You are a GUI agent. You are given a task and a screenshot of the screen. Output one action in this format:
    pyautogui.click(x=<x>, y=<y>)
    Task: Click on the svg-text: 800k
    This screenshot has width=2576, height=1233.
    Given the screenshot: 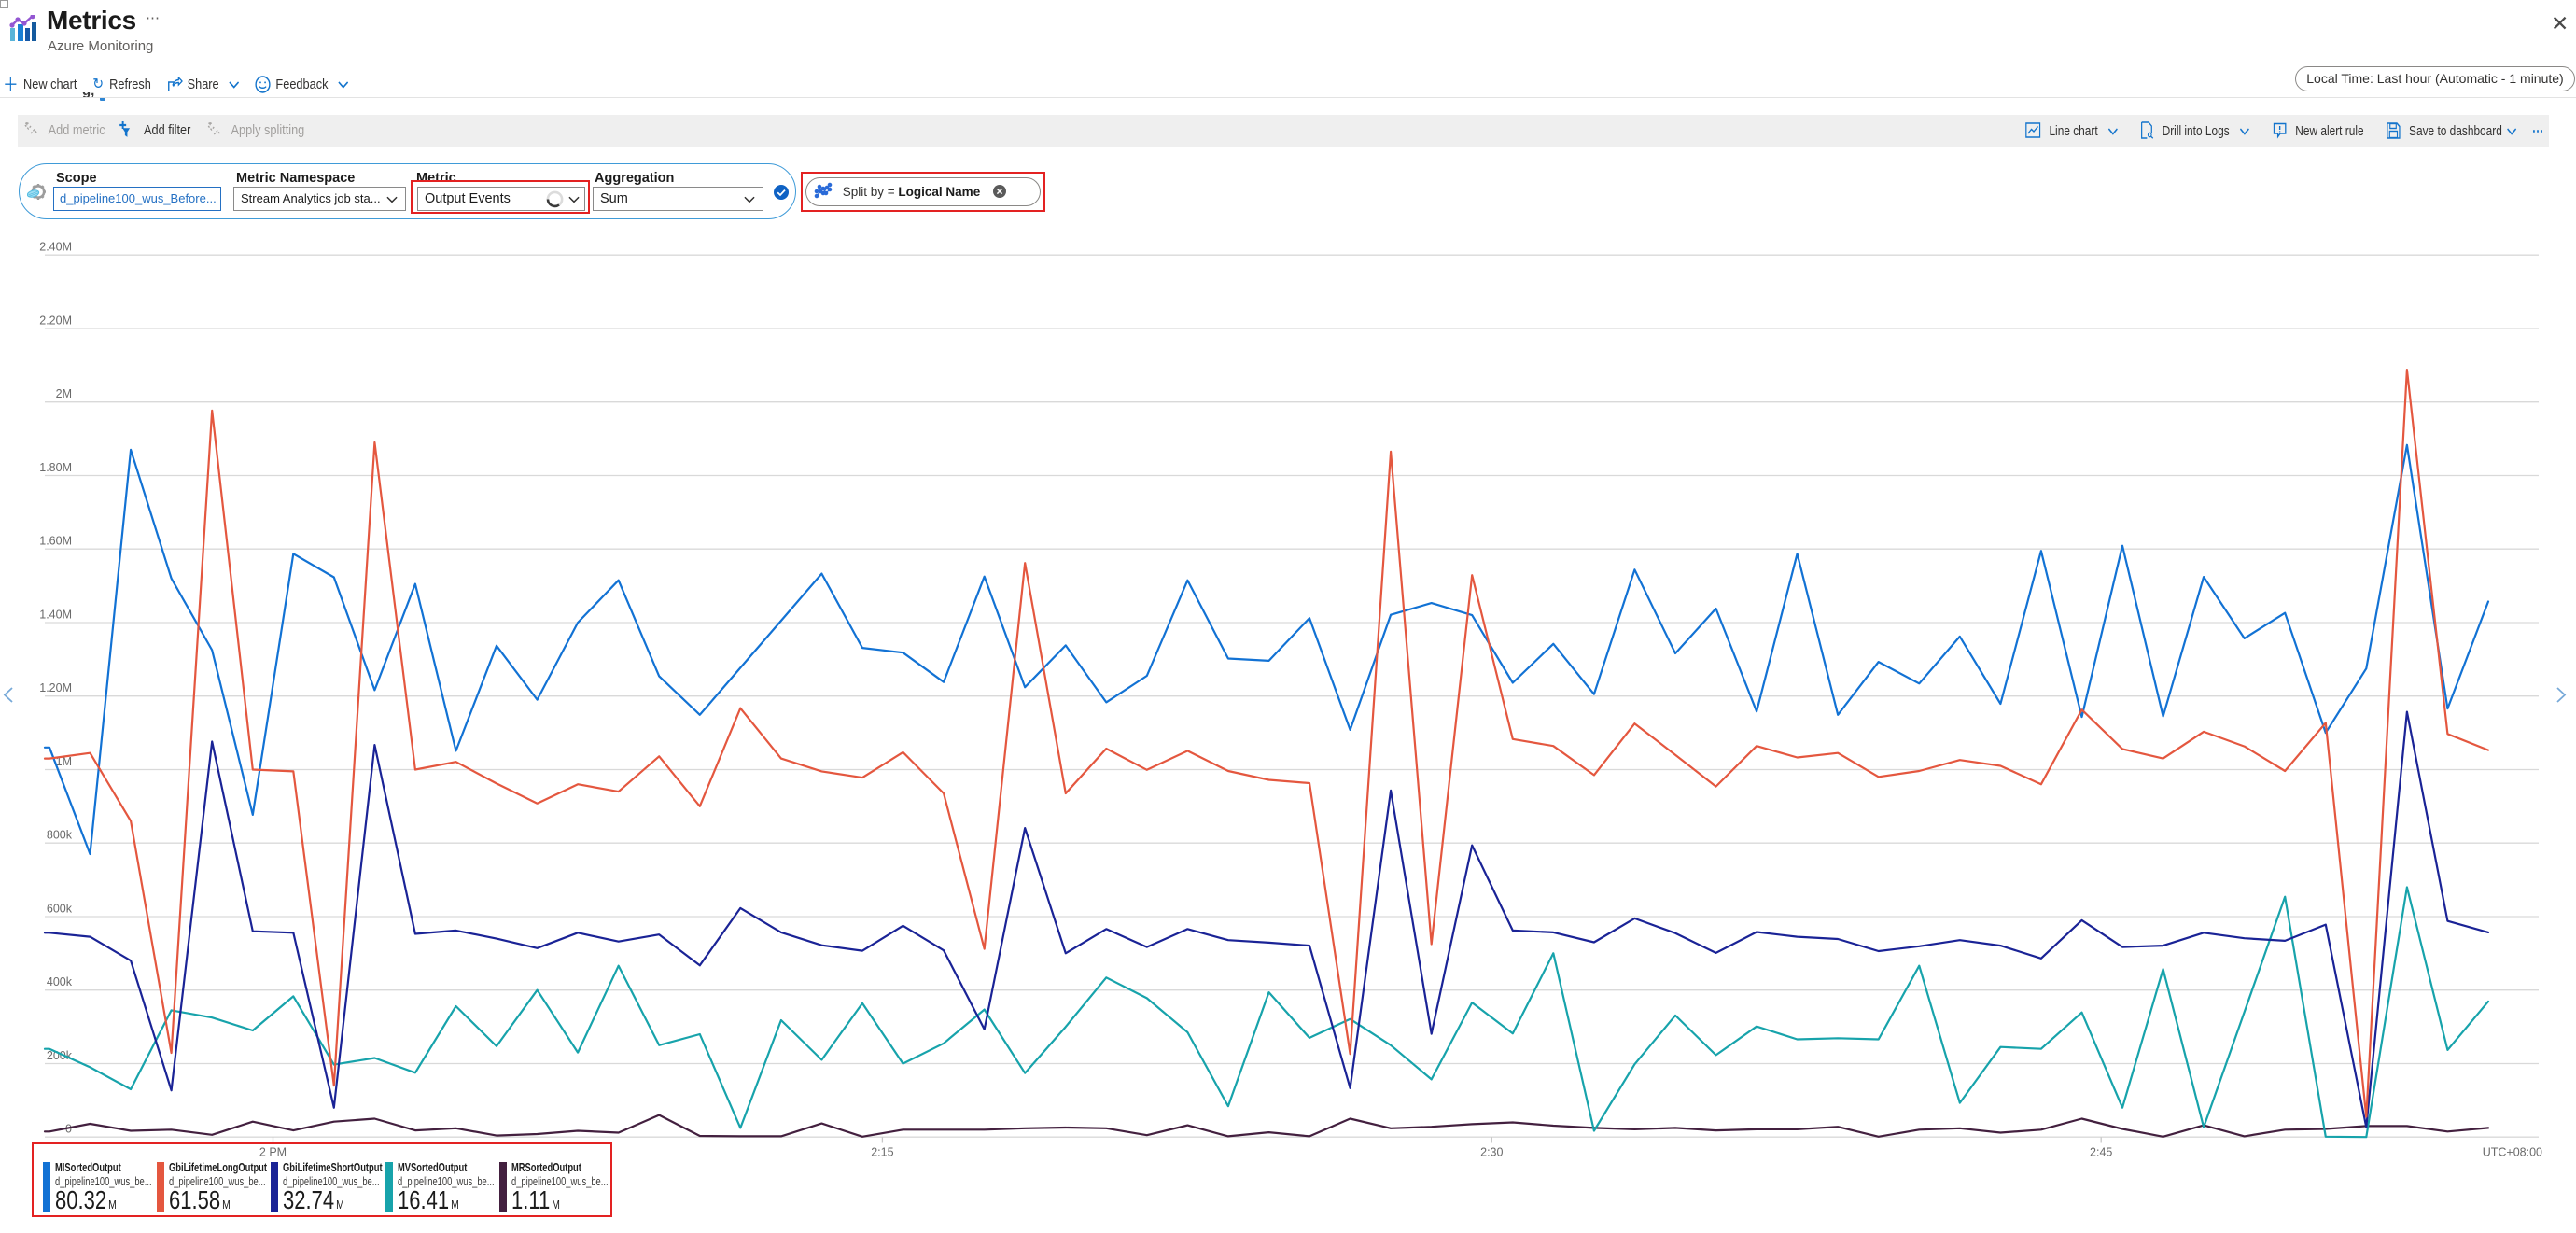 What is the action you would take?
    pyautogui.click(x=60, y=835)
    